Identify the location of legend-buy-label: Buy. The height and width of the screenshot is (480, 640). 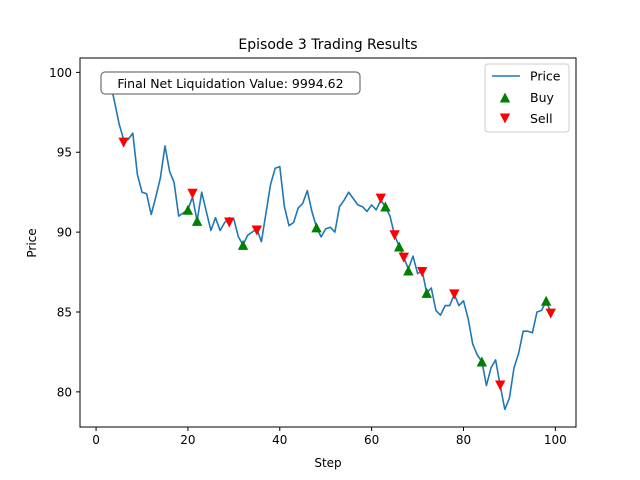
(542, 97).